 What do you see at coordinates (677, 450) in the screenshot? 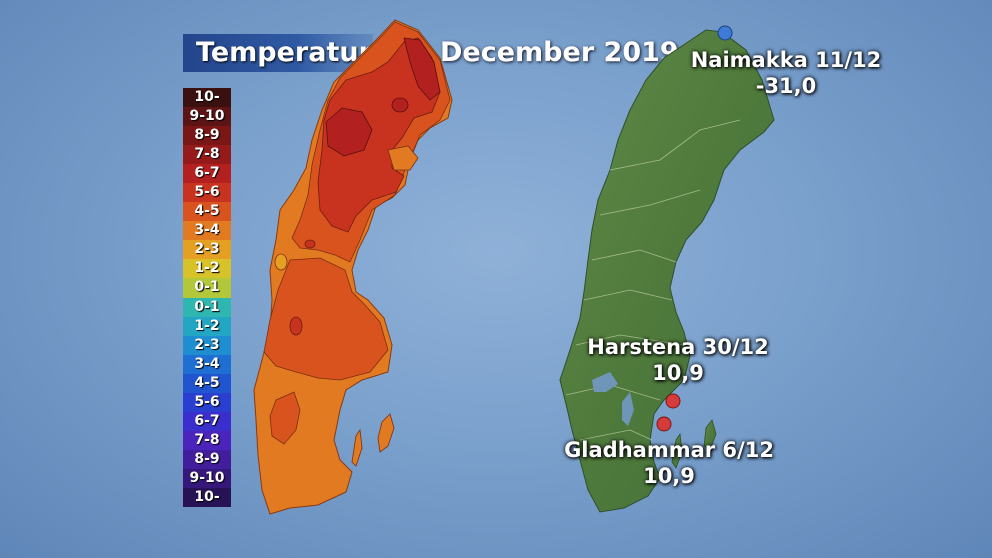
I see `oland-right` at bounding box center [677, 450].